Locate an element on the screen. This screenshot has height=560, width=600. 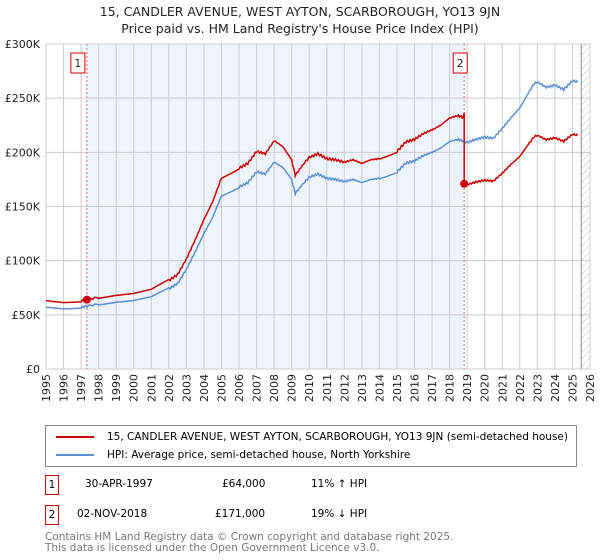
y-tick-label: £250K is located at coordinates (23, 98).